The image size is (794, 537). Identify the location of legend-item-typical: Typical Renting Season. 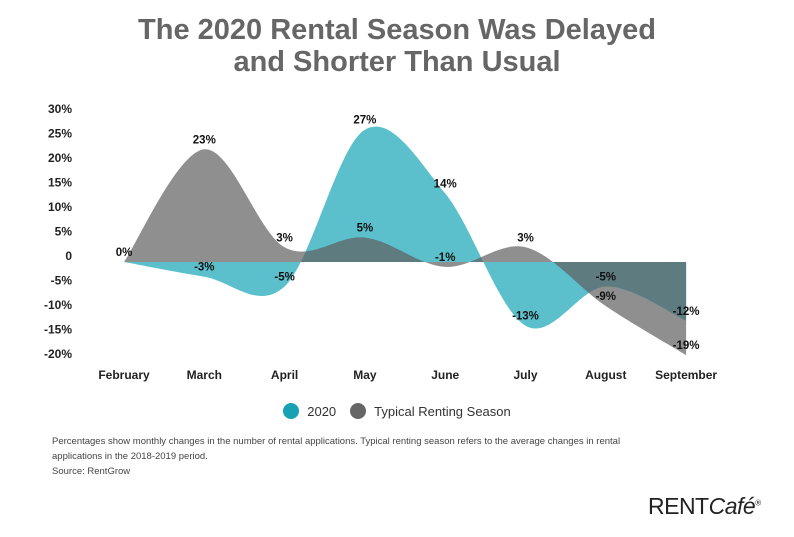
(430, 411).